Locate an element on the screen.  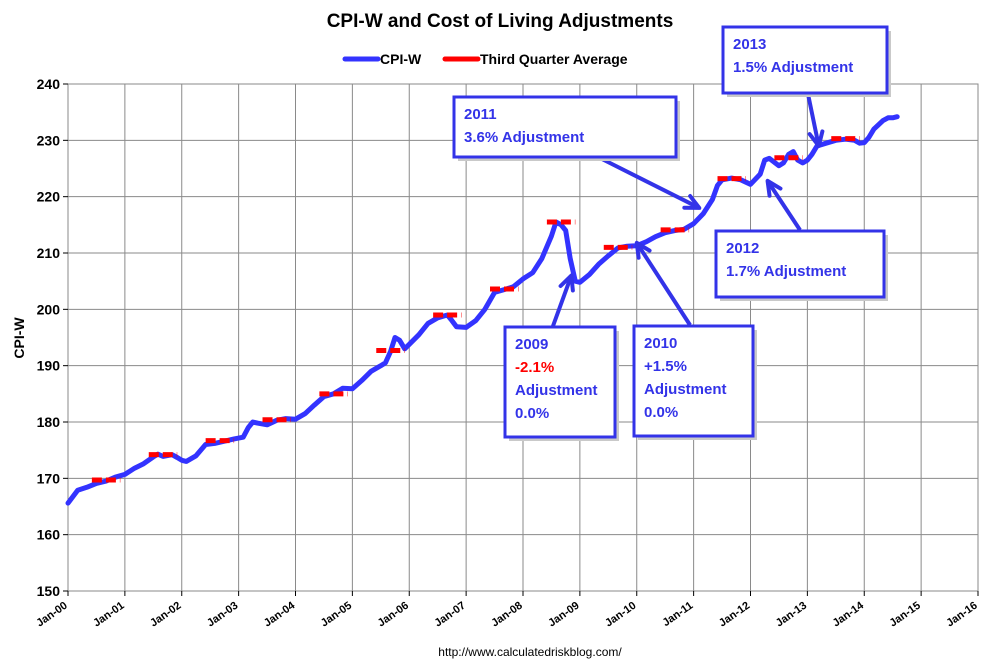
x-tick-label: Jan-05 is located at coordinates (336, 615).